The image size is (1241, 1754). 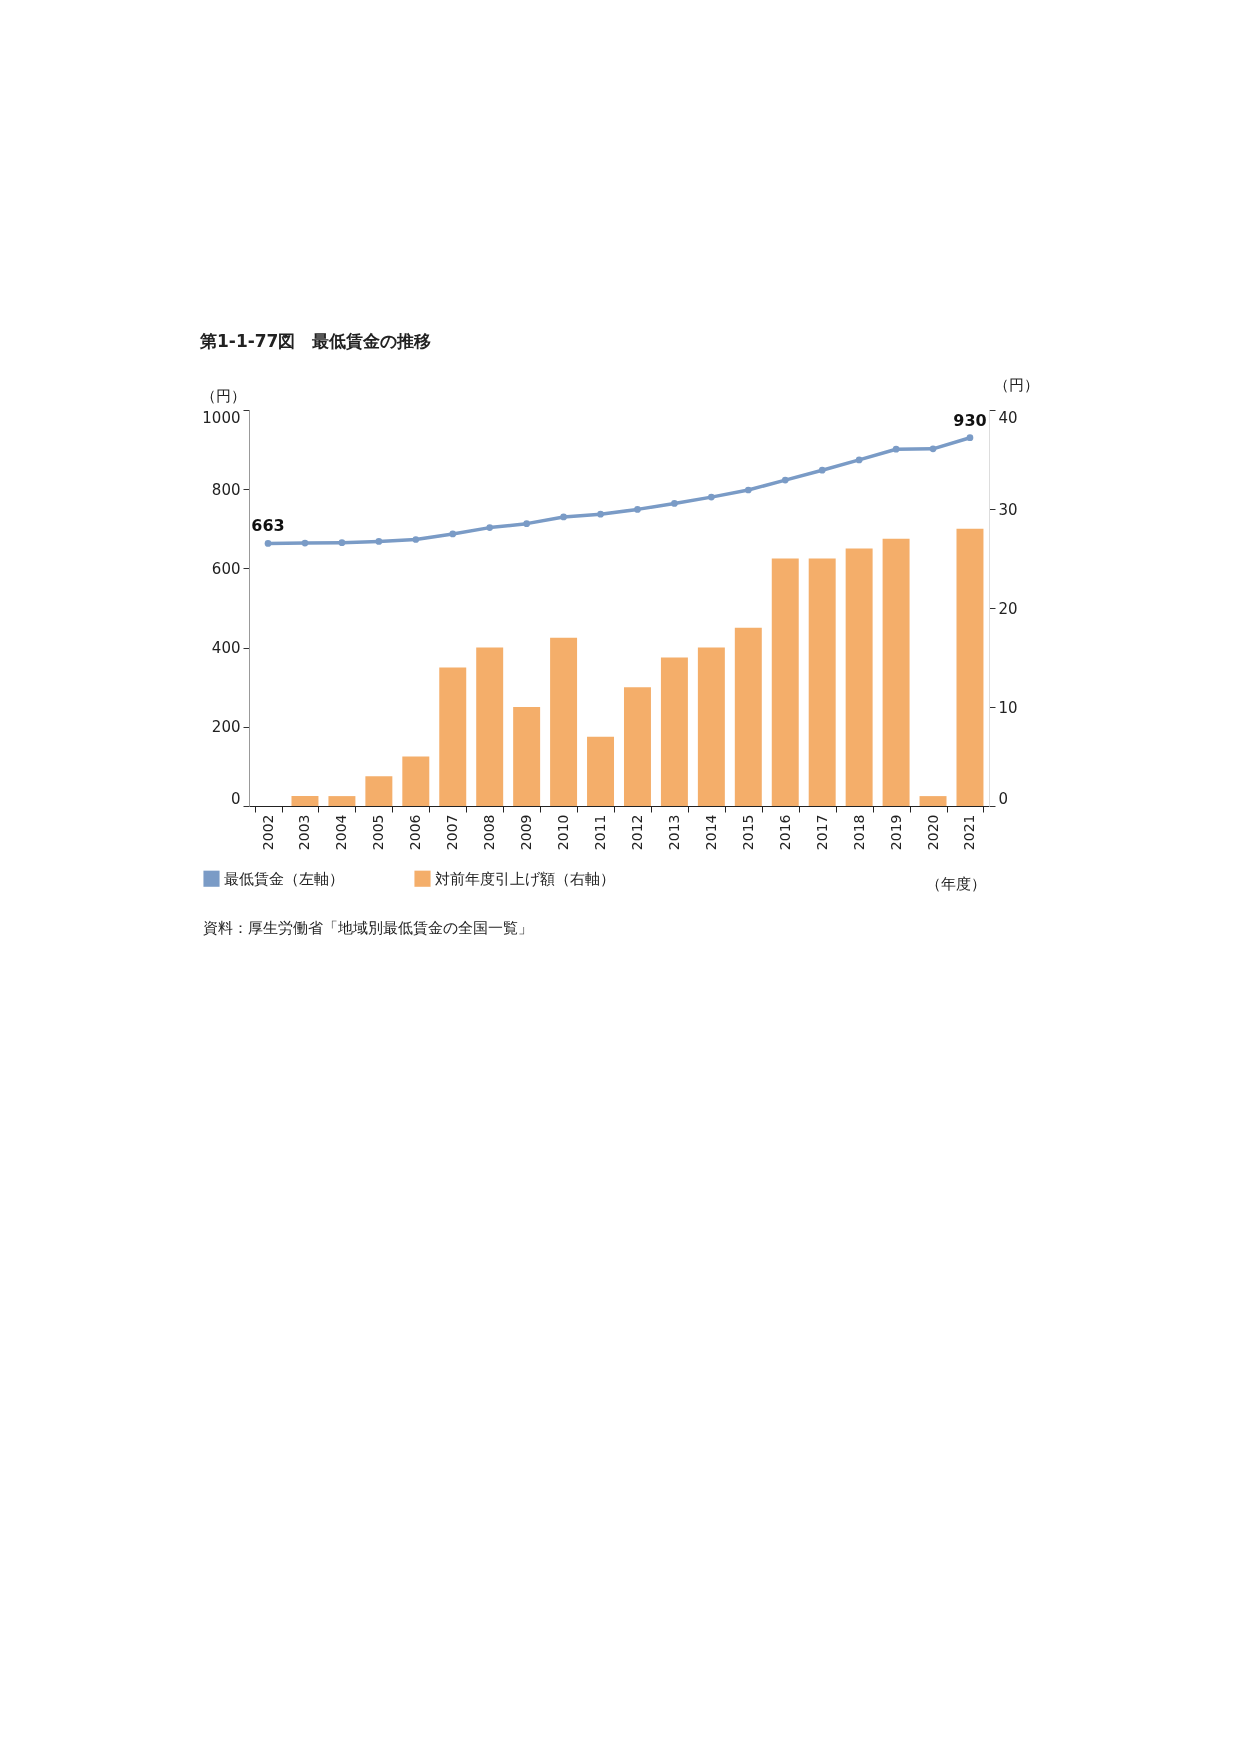 What do you see at coordinates (673, 832) in the screenshot?
I see `x-tick-label: 2013` at bounding box center [673, 832].